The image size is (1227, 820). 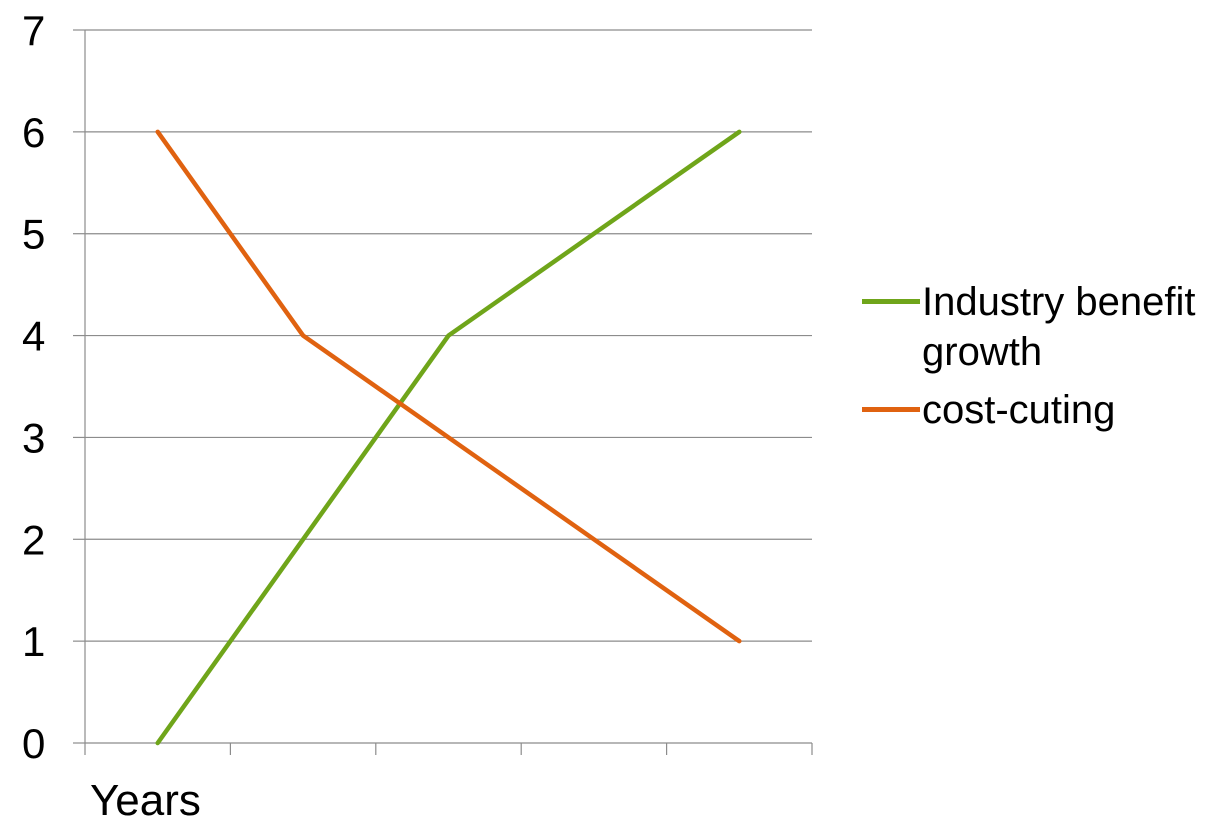 I want to click on y-tick-label: 6, so click(x=33, y=132).